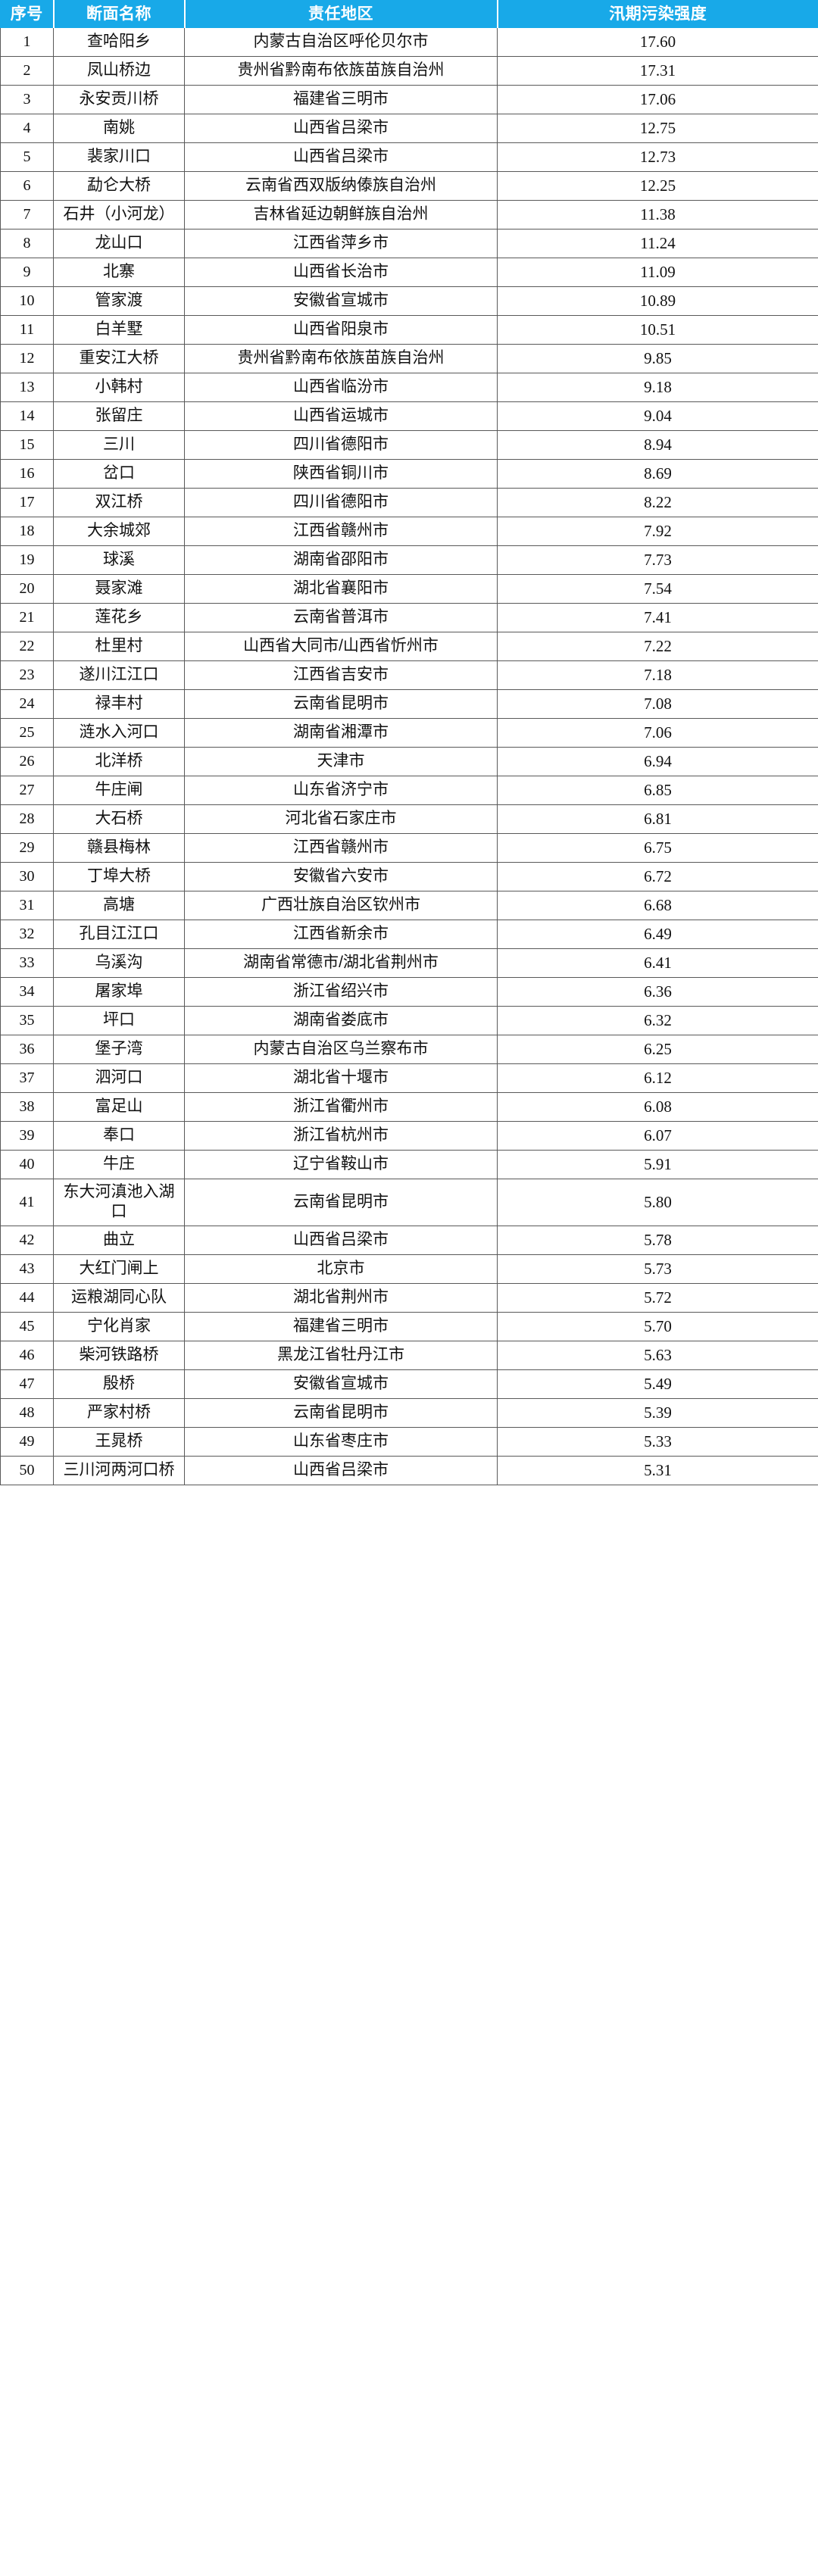 The image size is (818, 2576). What do you see at coordinates (27, 71) in the screenshot?
I see `cell-index: 2` at bounding box center [27, 71].